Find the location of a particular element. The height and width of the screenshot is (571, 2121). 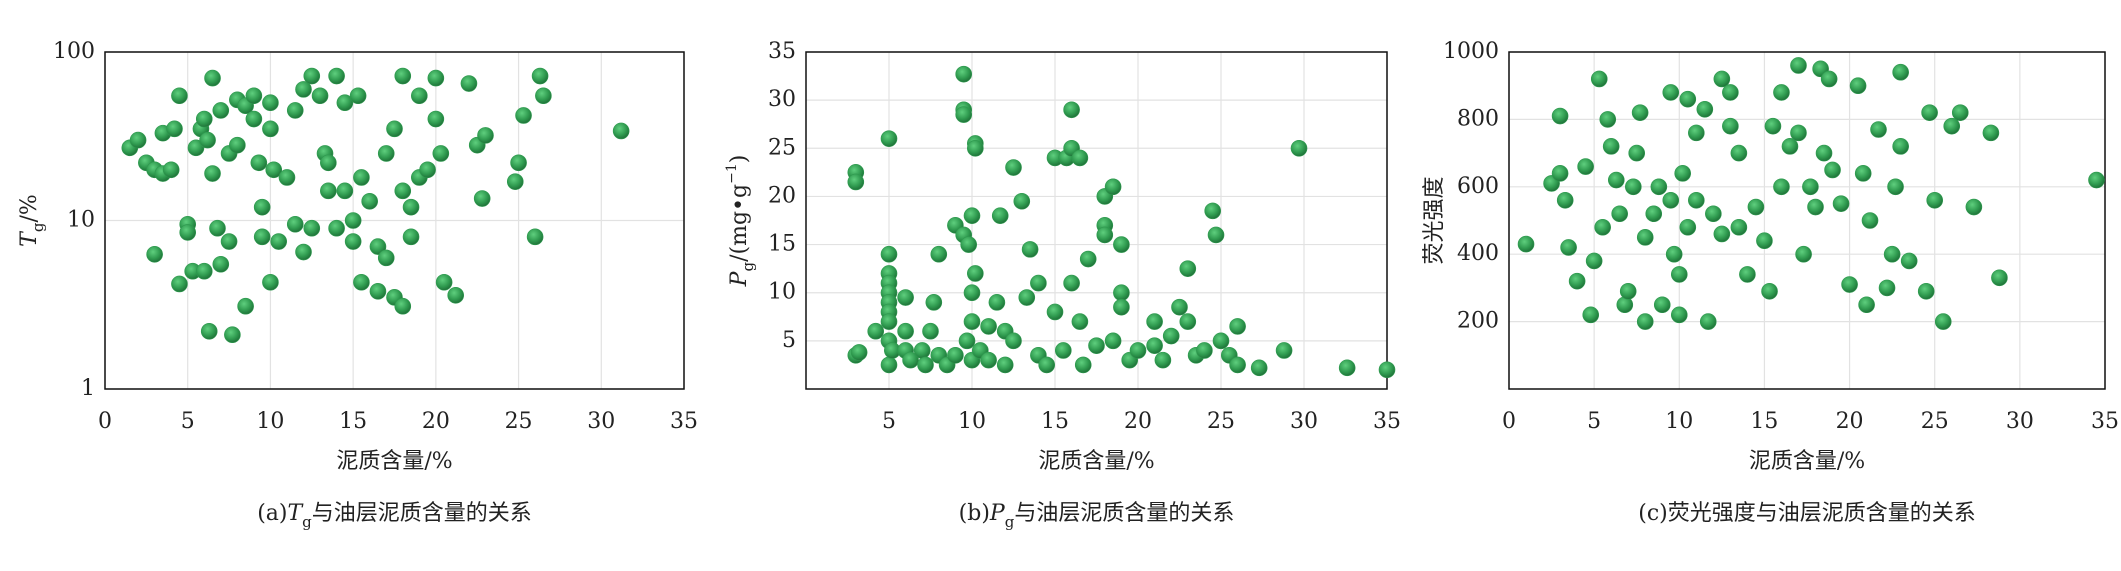

text-part: T is located at coordinates (295, 513).